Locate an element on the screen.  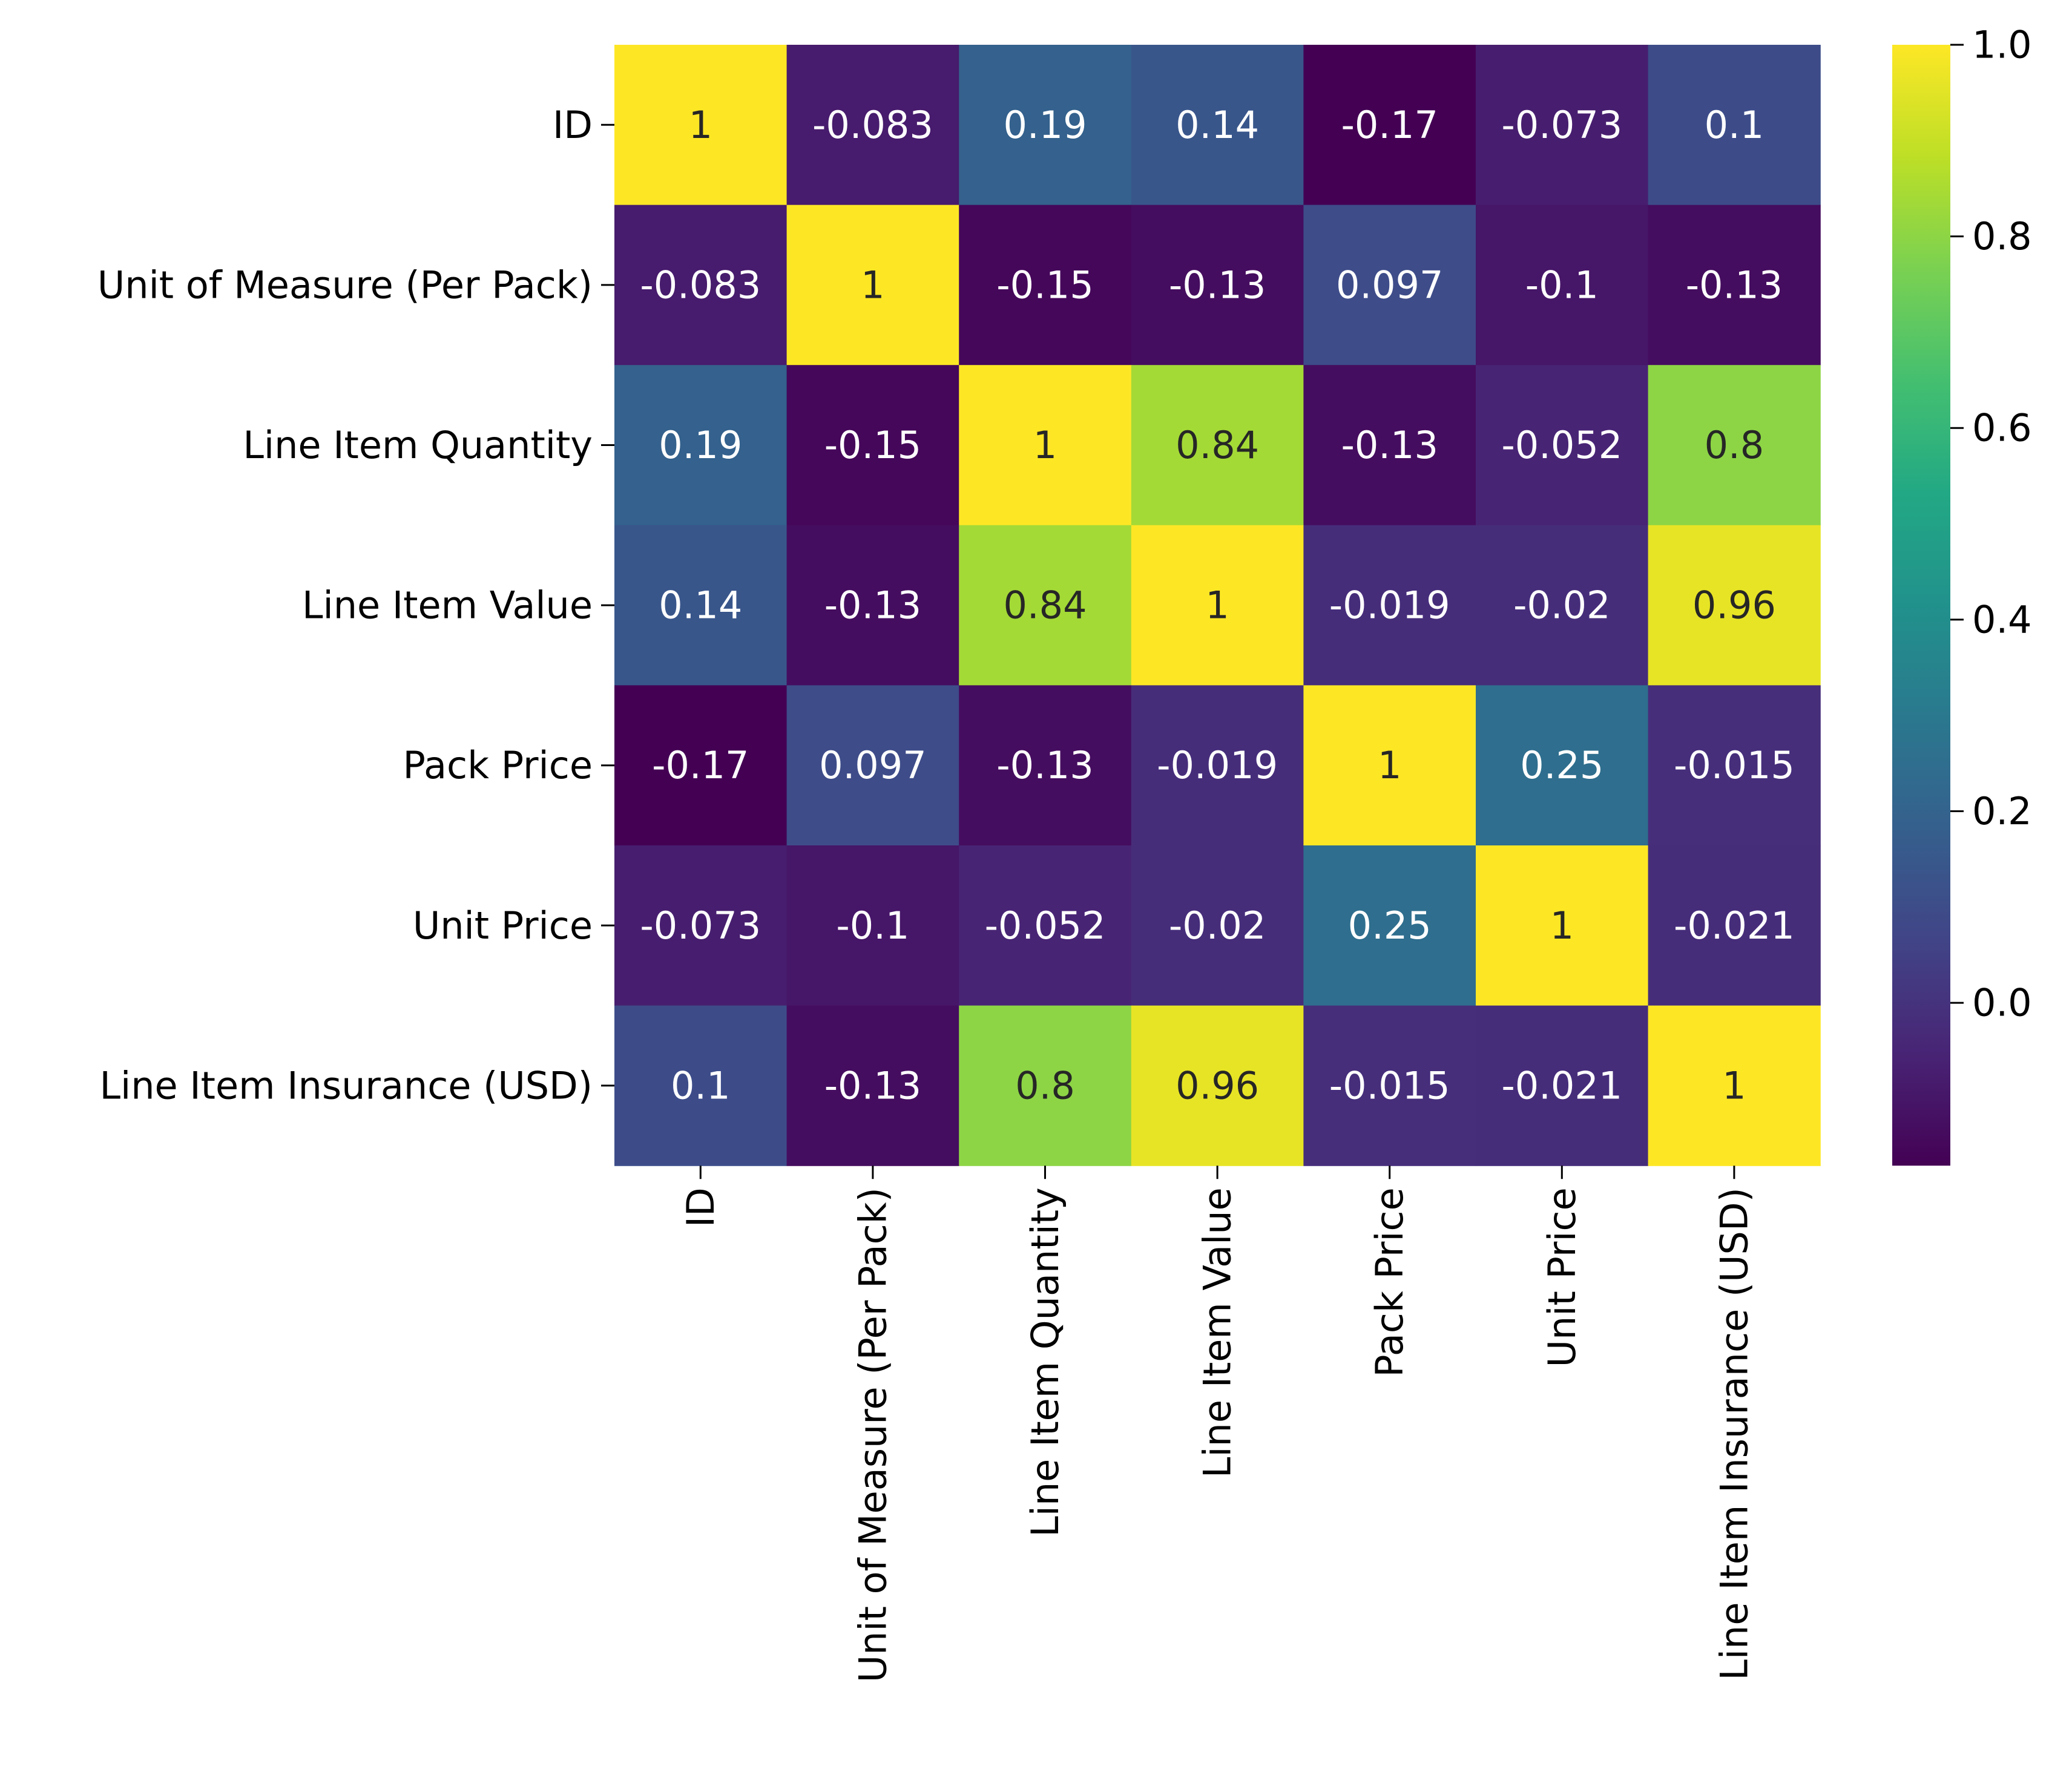
colorbar-tick-label: 0.0 is located at coordinates (2002, 1003).